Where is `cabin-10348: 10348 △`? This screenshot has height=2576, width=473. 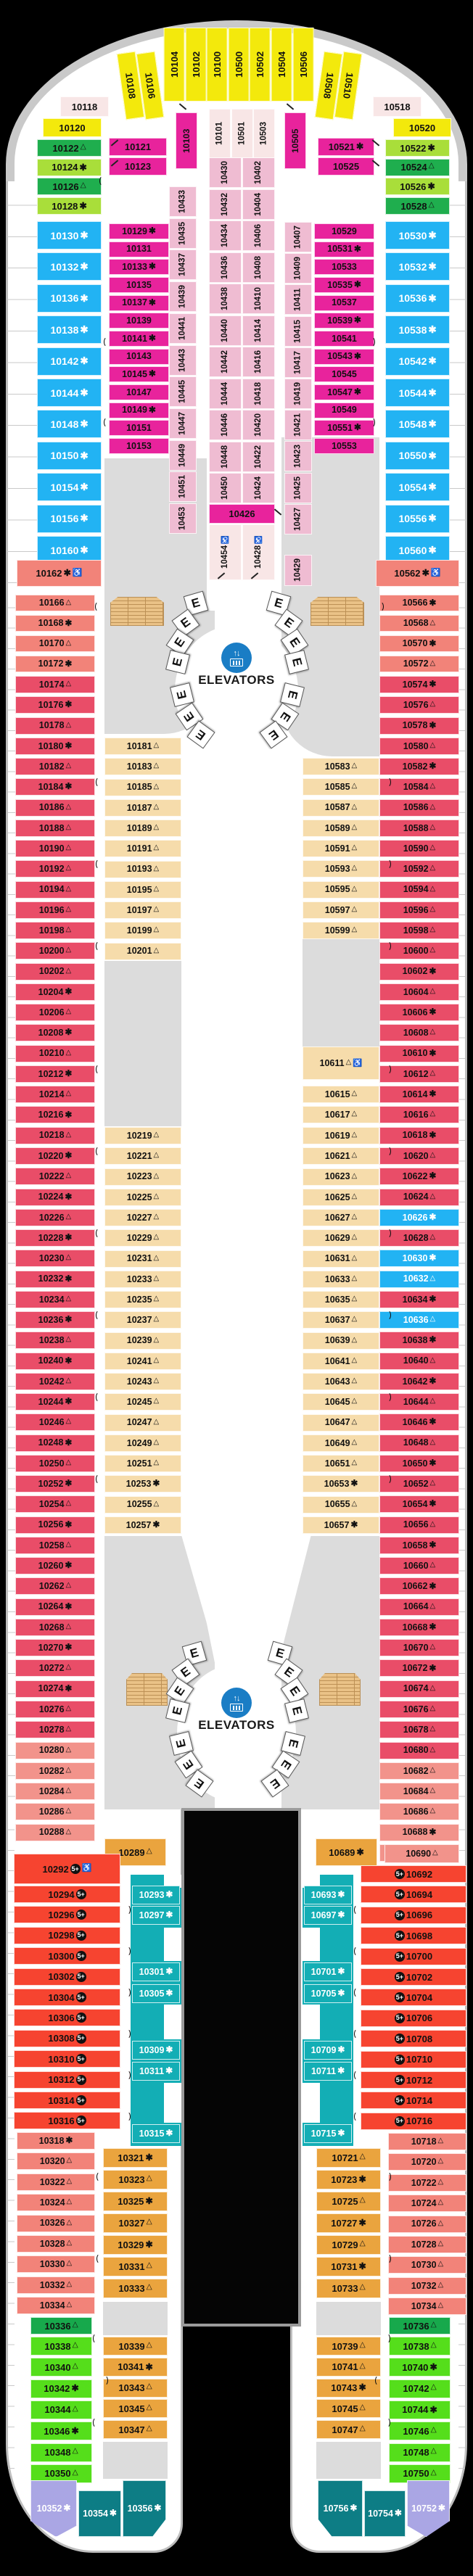
cabin-10348: 10348 △ is located at coordinates (61, 2452).